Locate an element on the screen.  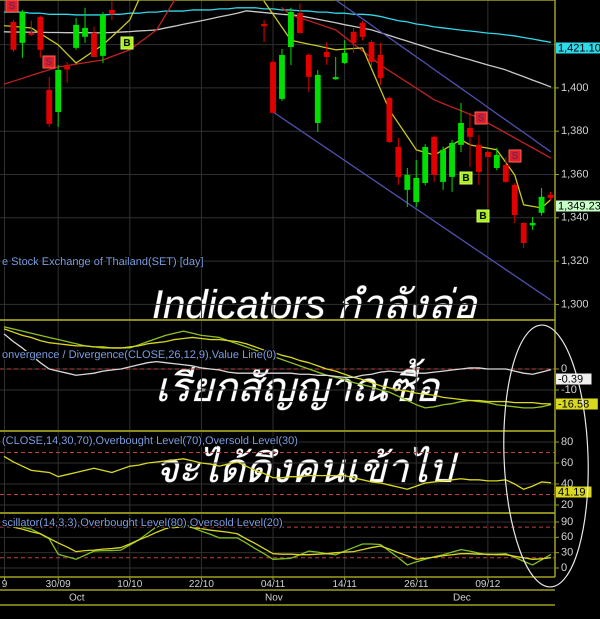
x-tick-label: 04/11 is located at coordinates (273, 584).